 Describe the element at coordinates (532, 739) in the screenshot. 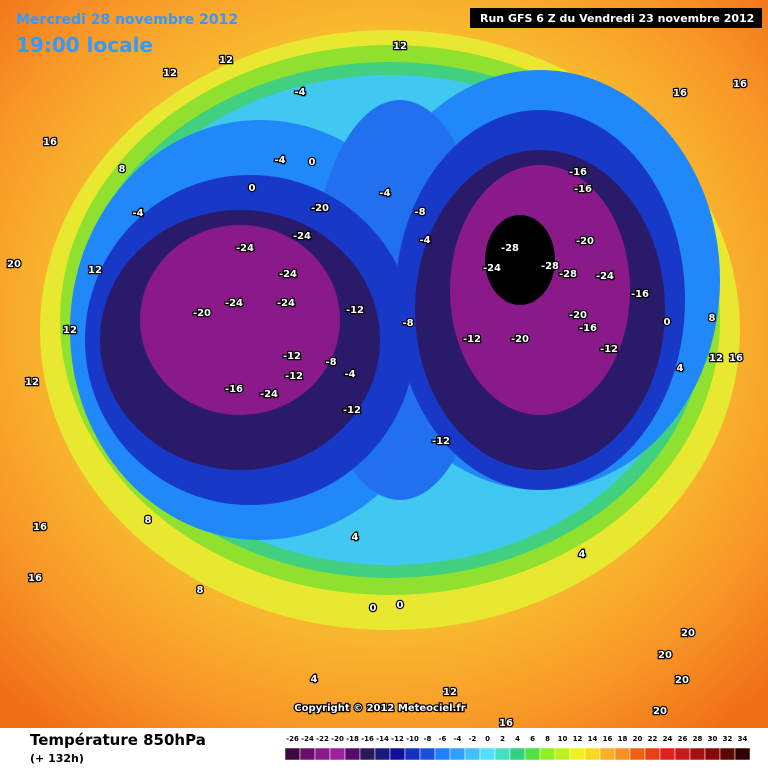

I see `legend-label: 6` at that location.